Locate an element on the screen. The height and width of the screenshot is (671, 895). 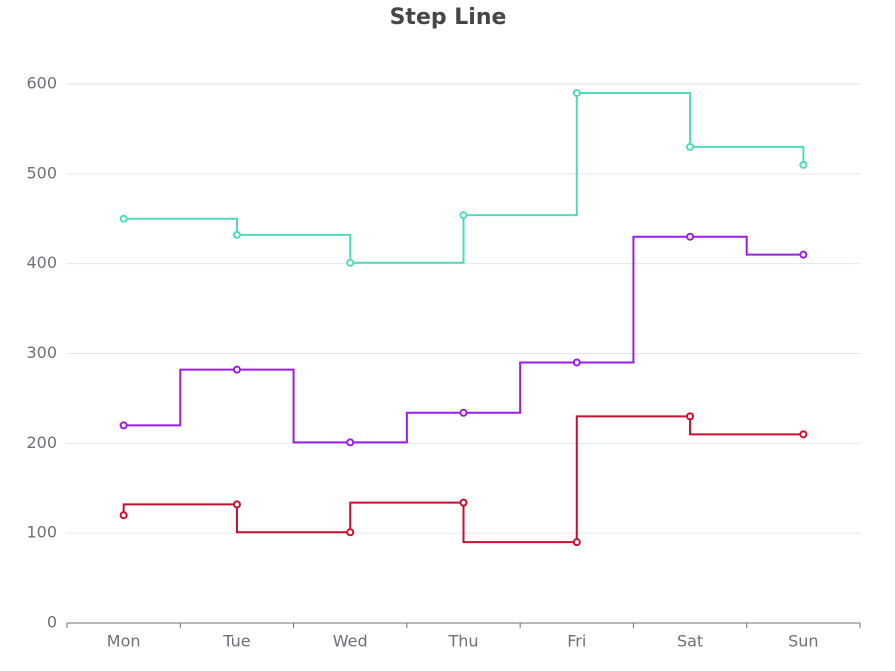
x-tick-label: Tue is located at coordinates (236, 641).